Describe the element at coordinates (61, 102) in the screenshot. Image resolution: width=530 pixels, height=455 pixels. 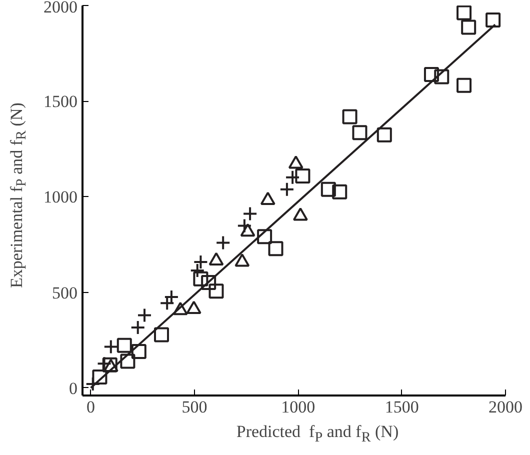
I see `y-tick-label: 1500` at that location.